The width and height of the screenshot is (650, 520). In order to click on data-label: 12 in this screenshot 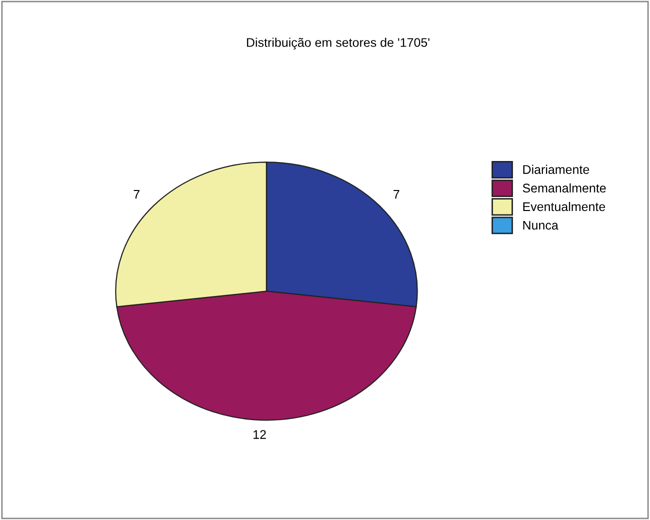, I will do `click(260, 434)`.